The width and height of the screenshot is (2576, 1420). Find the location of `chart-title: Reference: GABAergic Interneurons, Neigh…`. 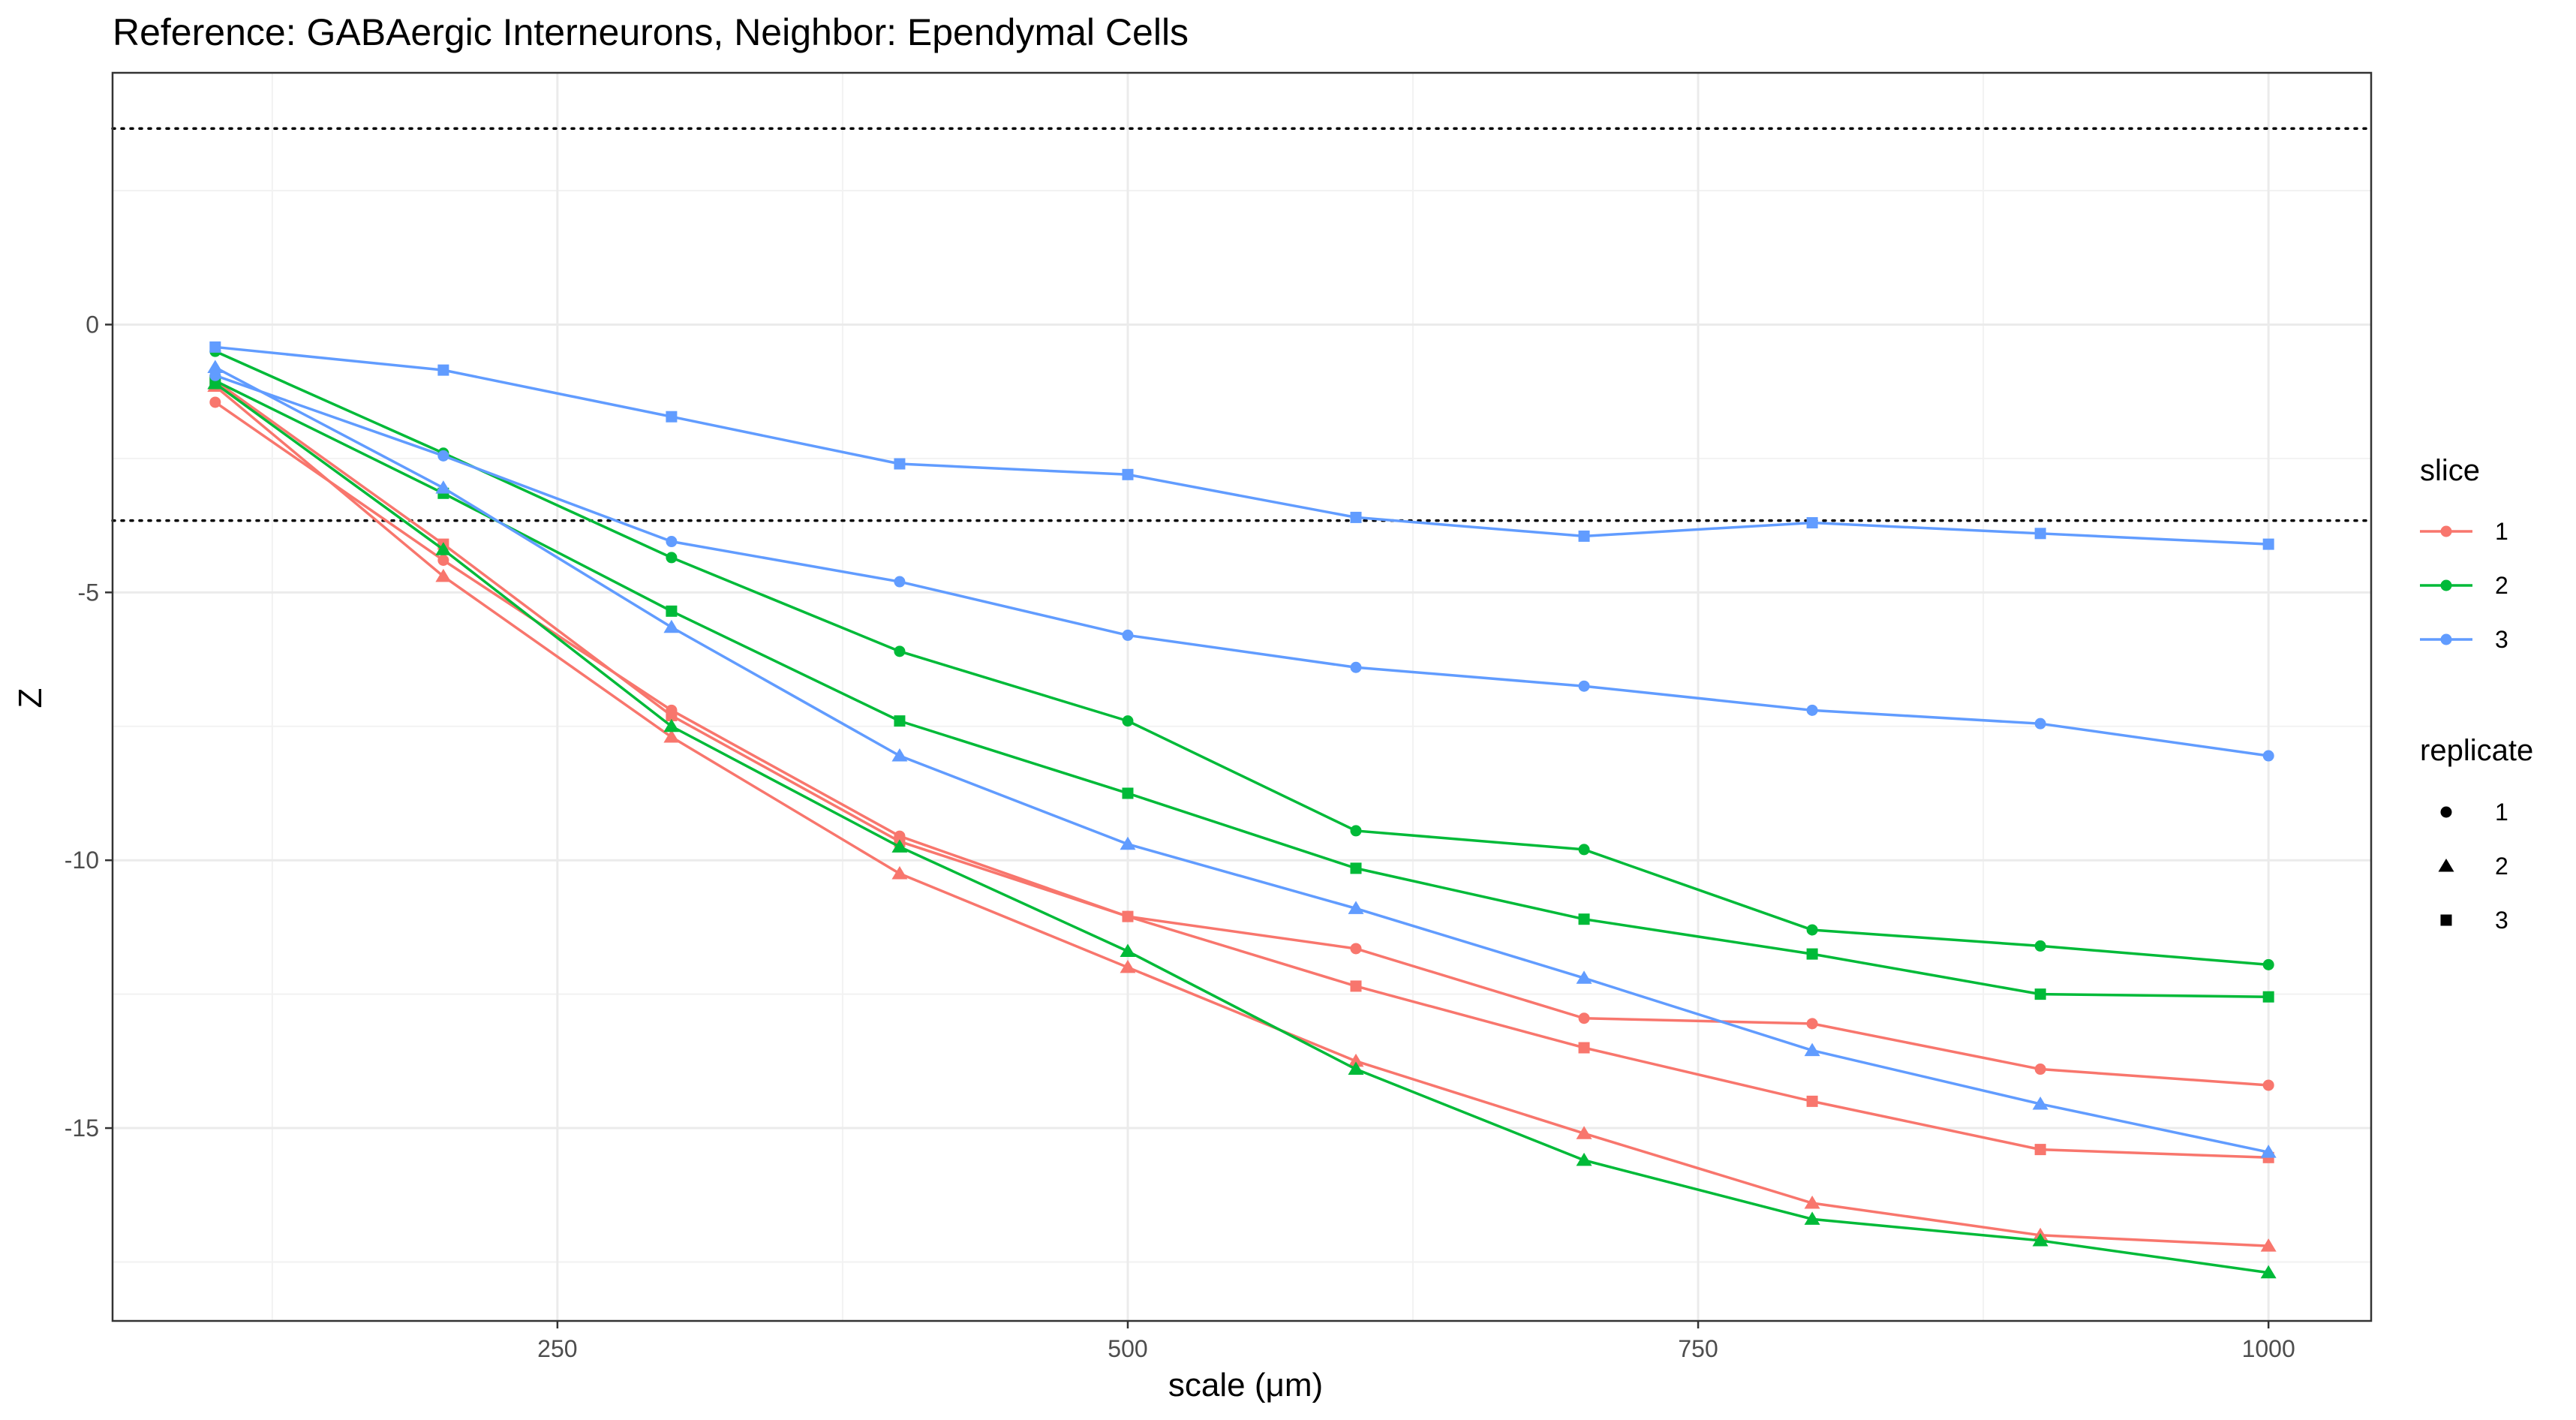

chart-title: Reference: GABAergic Interneurons, Neigh… is located at coordinates (651, 32).